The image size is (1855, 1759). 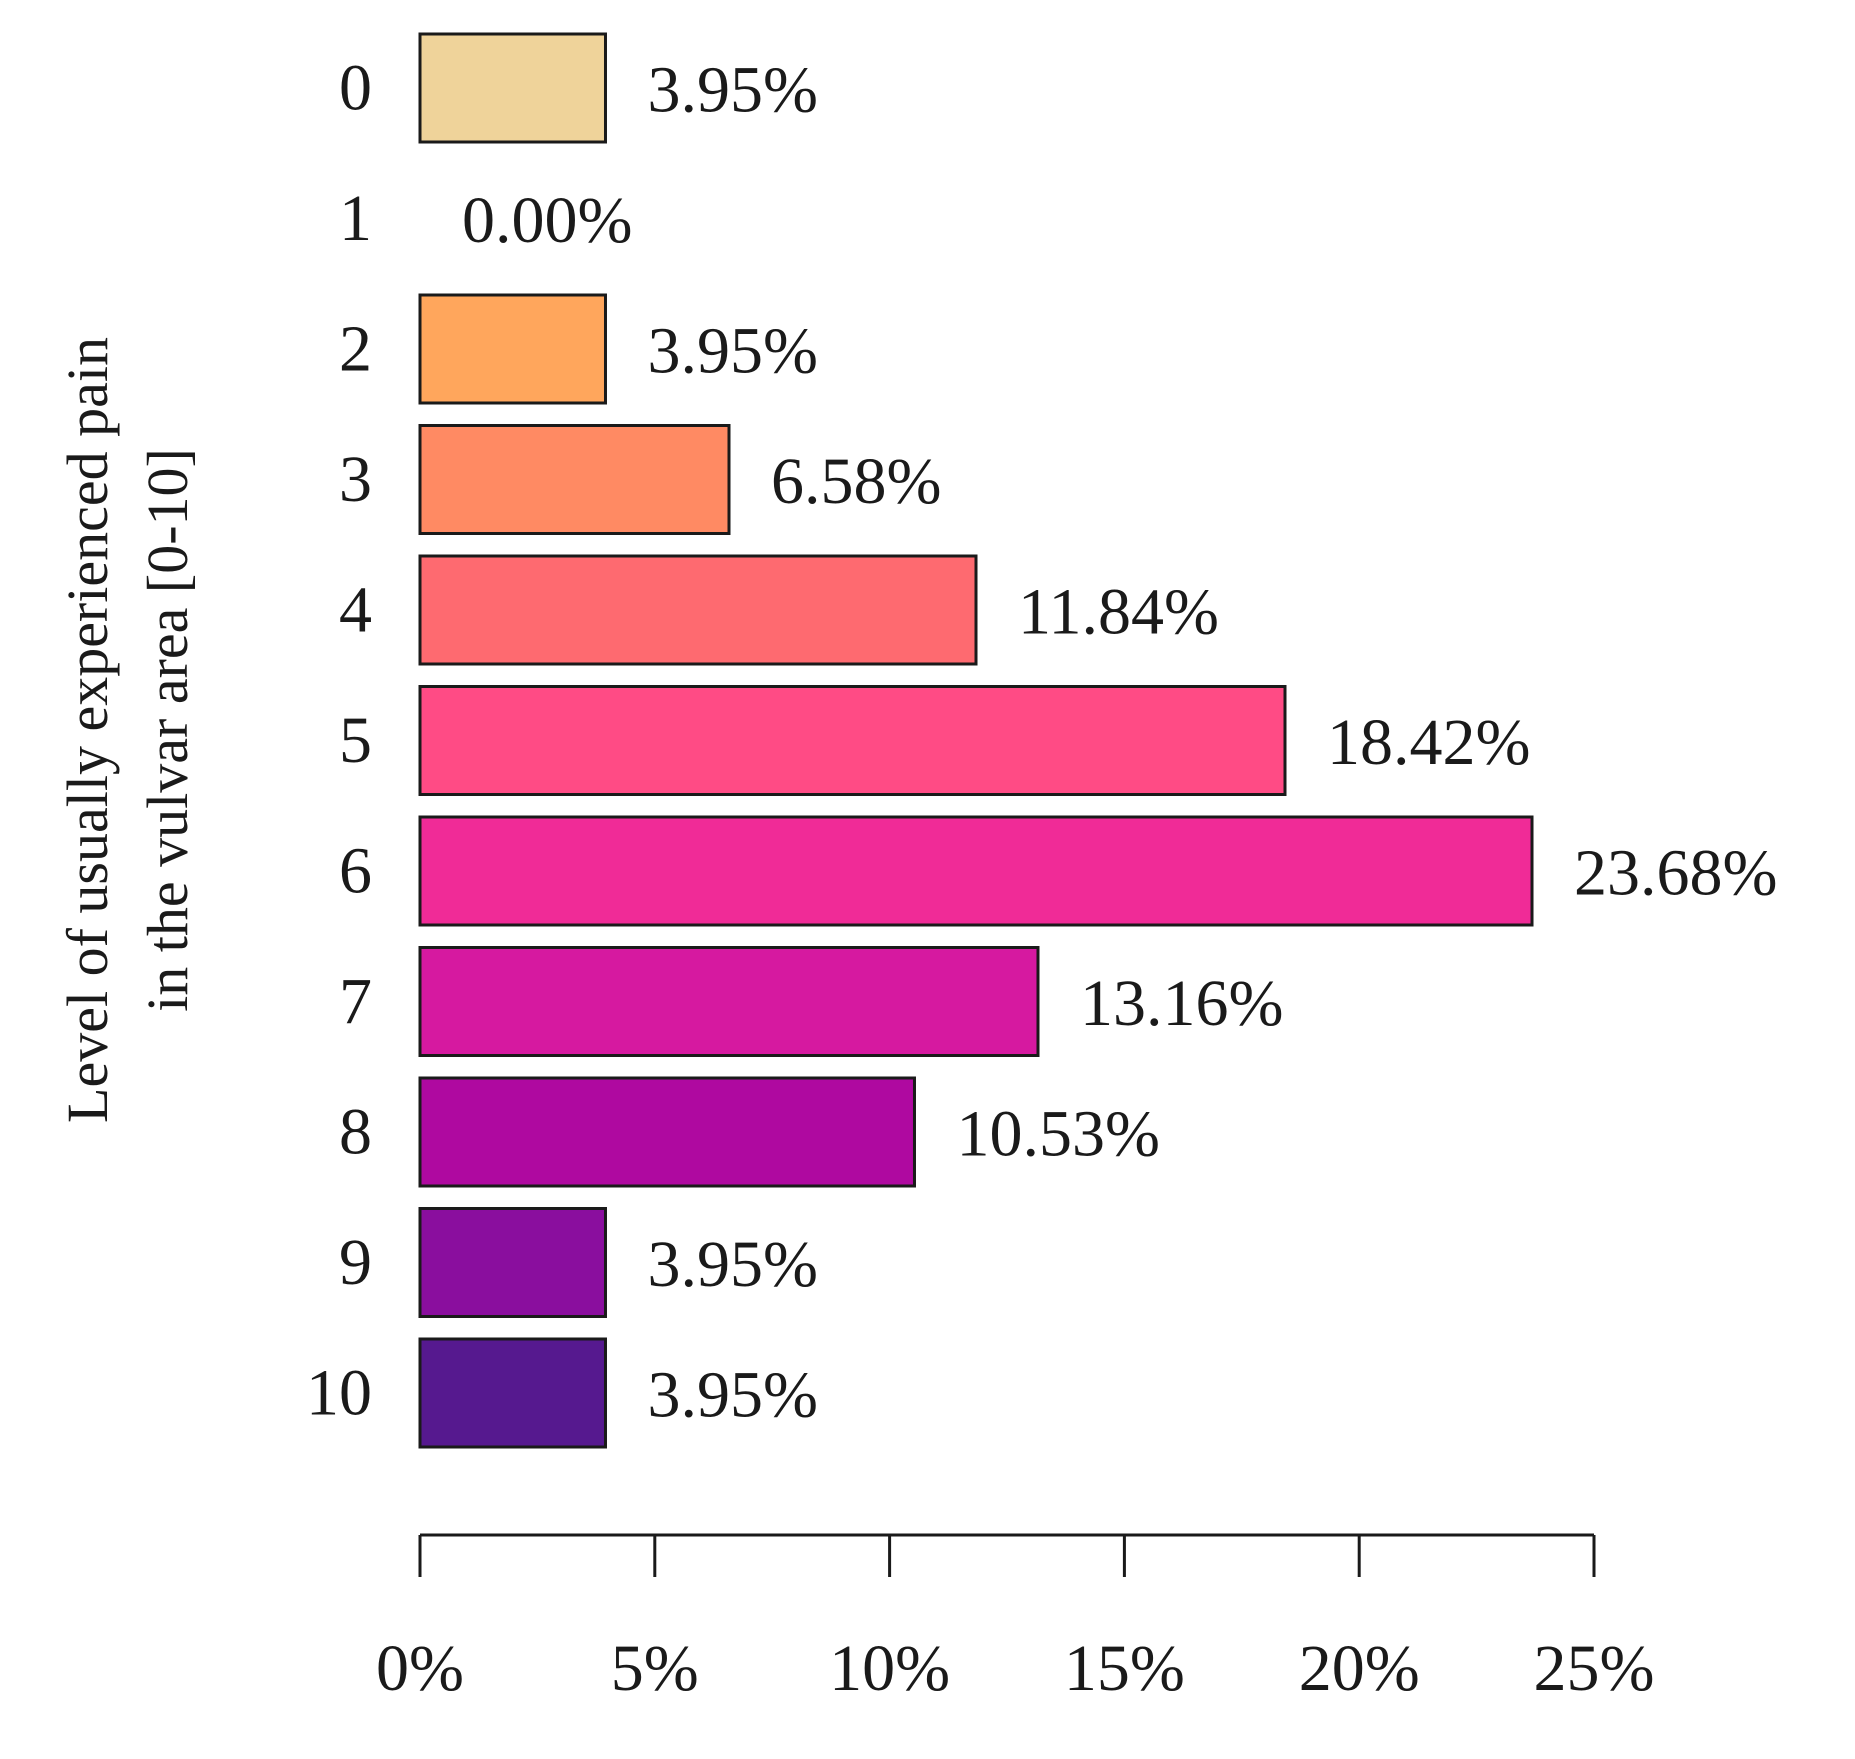 I want to click on category-label-0: 0, so click(x=355, y=88).